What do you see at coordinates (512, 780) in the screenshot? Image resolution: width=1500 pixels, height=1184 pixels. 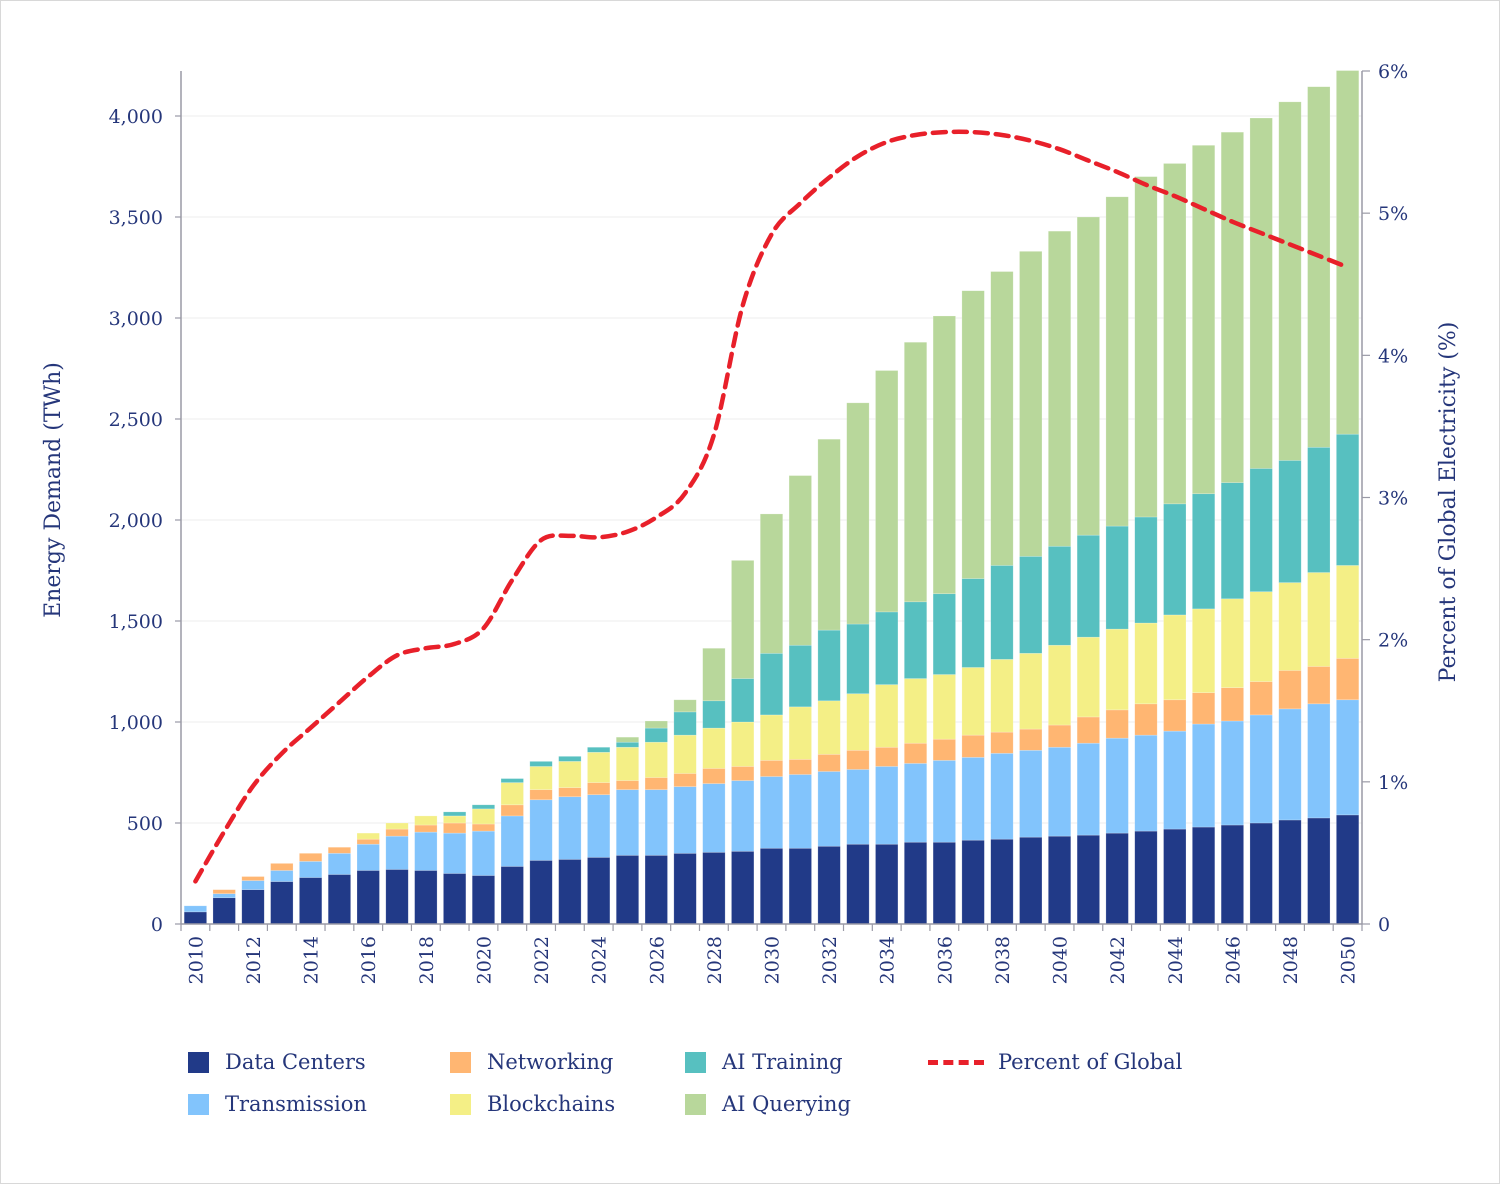 I see `bar-segment-ai-training-2021` at bounding box center [512, 780].